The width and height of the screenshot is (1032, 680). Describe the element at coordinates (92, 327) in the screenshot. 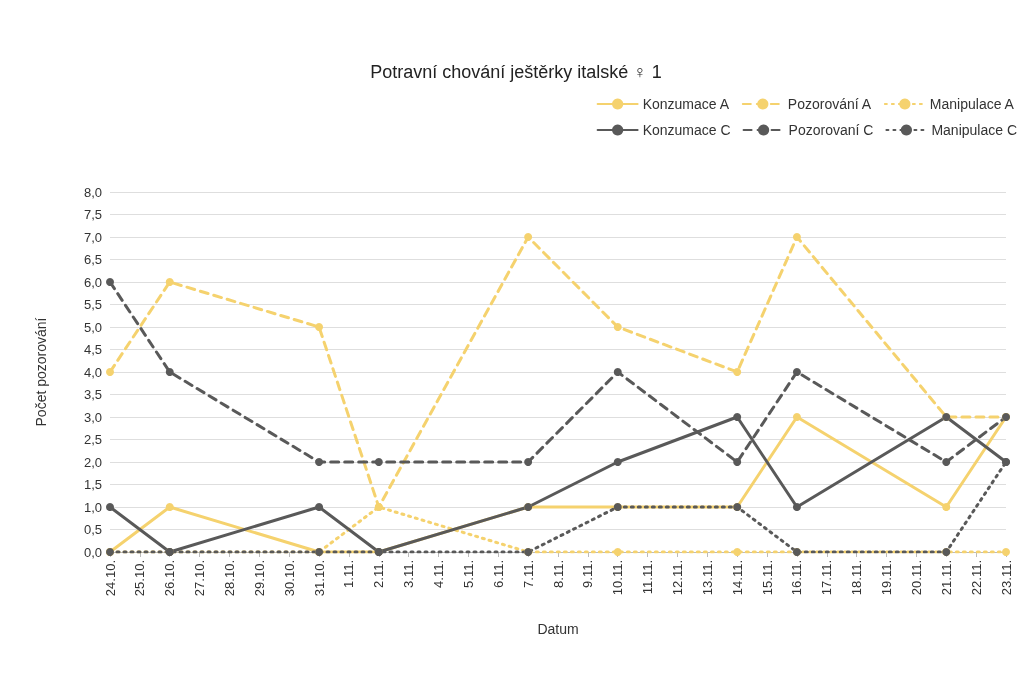

I see `y-tick-label: 5,0` at that location.